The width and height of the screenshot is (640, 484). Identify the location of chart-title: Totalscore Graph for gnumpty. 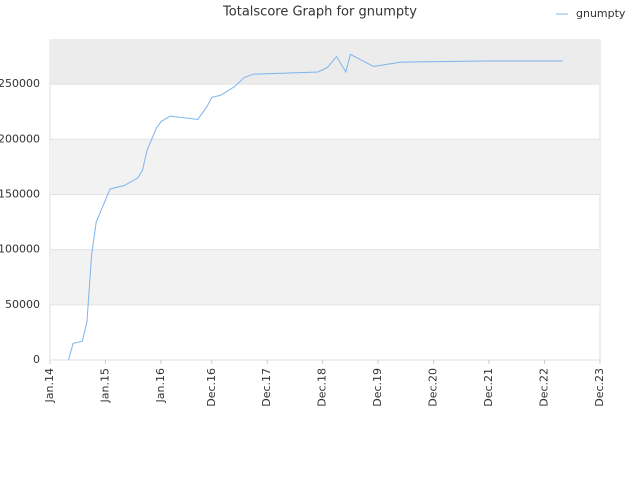
(319, 12).